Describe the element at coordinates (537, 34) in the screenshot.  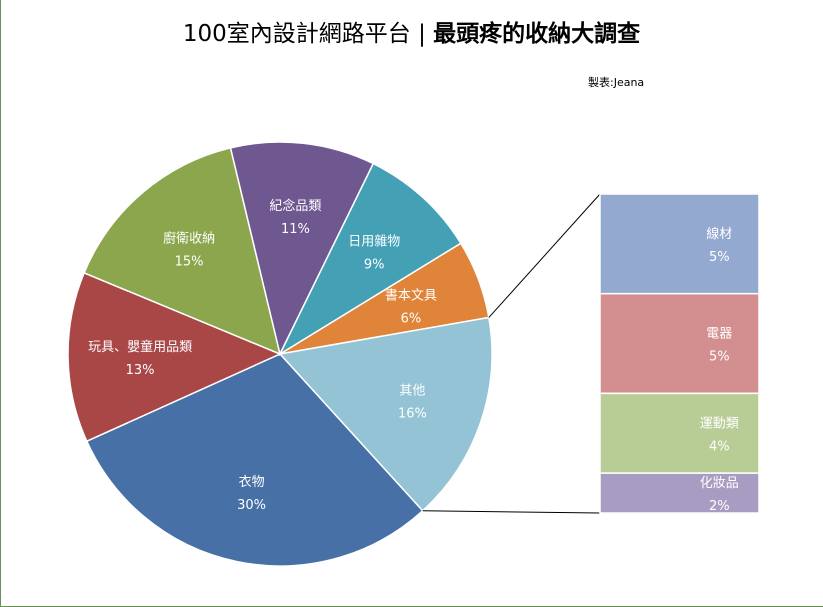
I see `title-part2: 最頭疼的收納大調查` at that location.